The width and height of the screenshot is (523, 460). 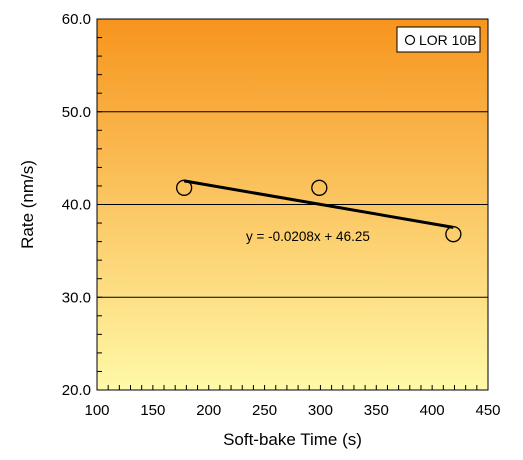 What do you see at coordinates (448, 40) in the screenshot?
I see `legend-label: LOR 10B` at bounding box center [448, 40].